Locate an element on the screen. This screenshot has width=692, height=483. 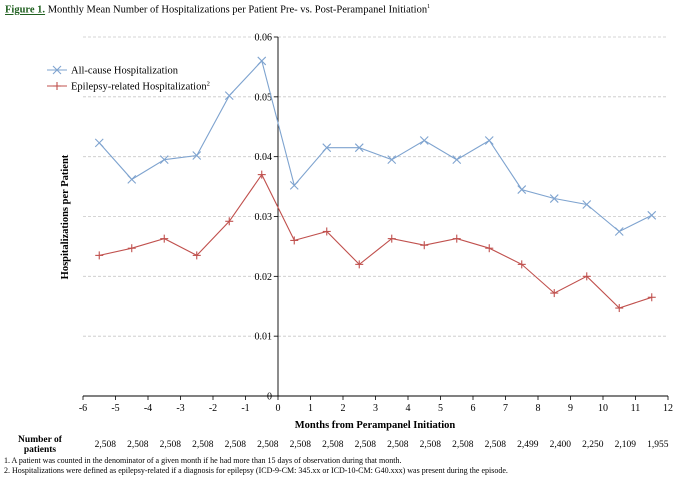
x-tick-label: 8 is located at coordinates (538, 408).